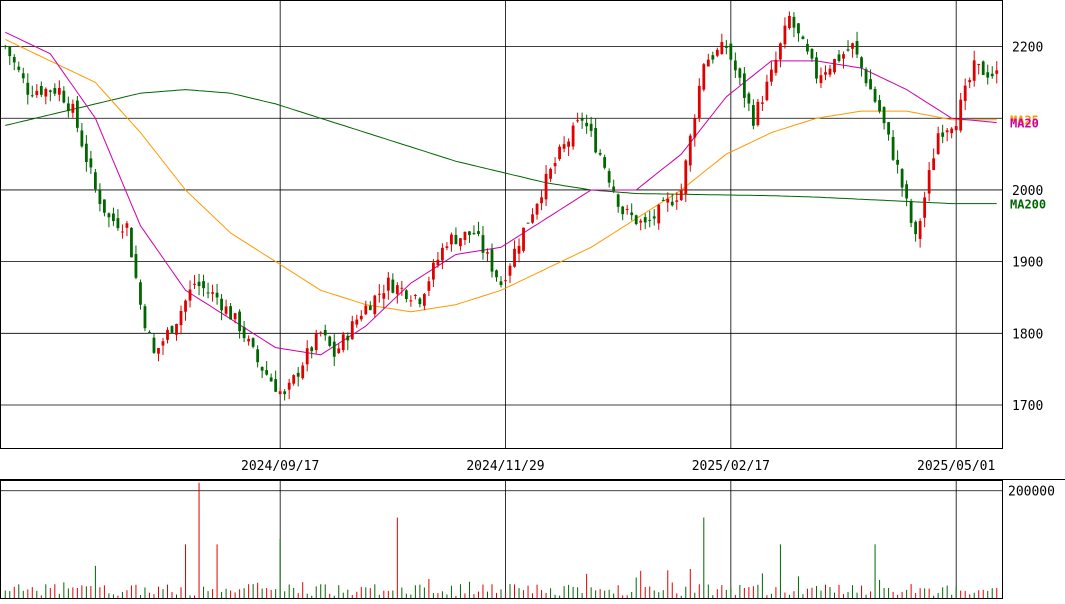 The height and width of the screenshot is (604, 1065). What do you see at coordinates (1027, 48) in the screenshot?
I see `price-tick-label: 2200` at bounding box center [1027, 48].